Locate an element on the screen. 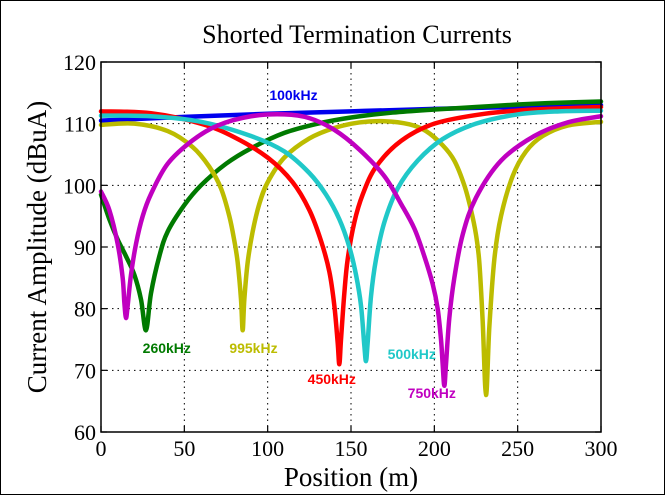  series-label-995khz: 995kHz is located at coordinates (253, 348).